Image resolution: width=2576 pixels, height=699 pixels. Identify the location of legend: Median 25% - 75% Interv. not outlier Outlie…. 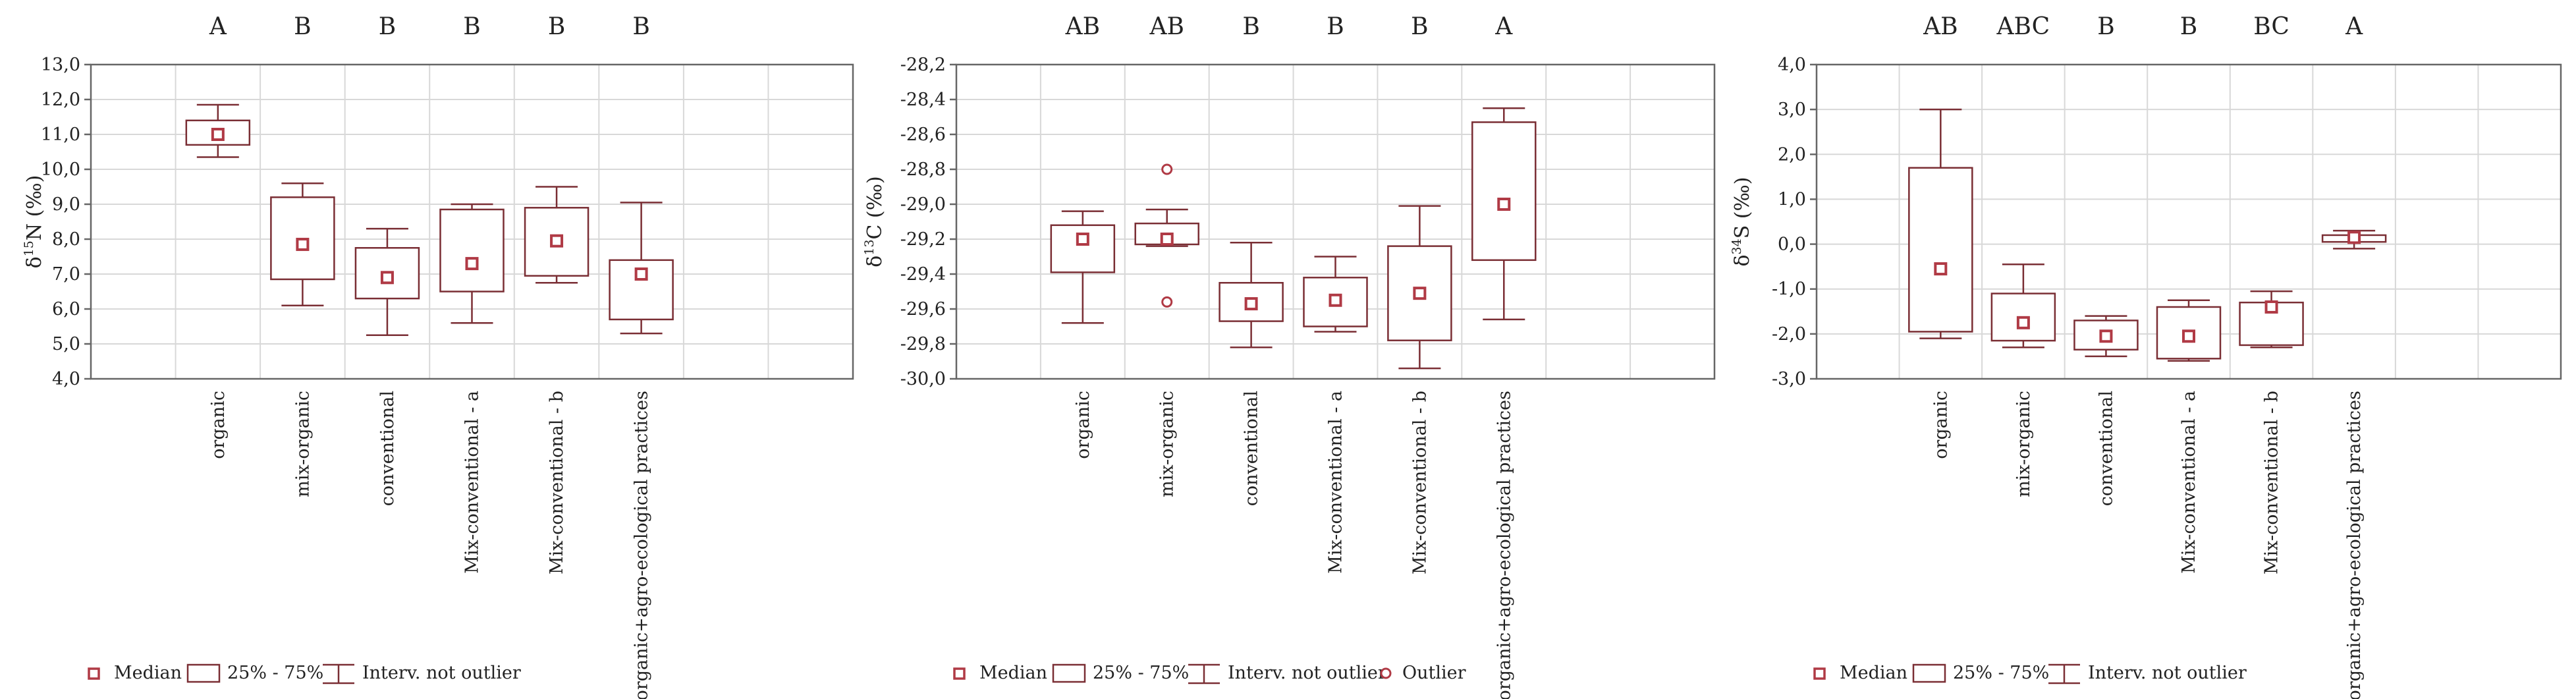
(1209, 674).